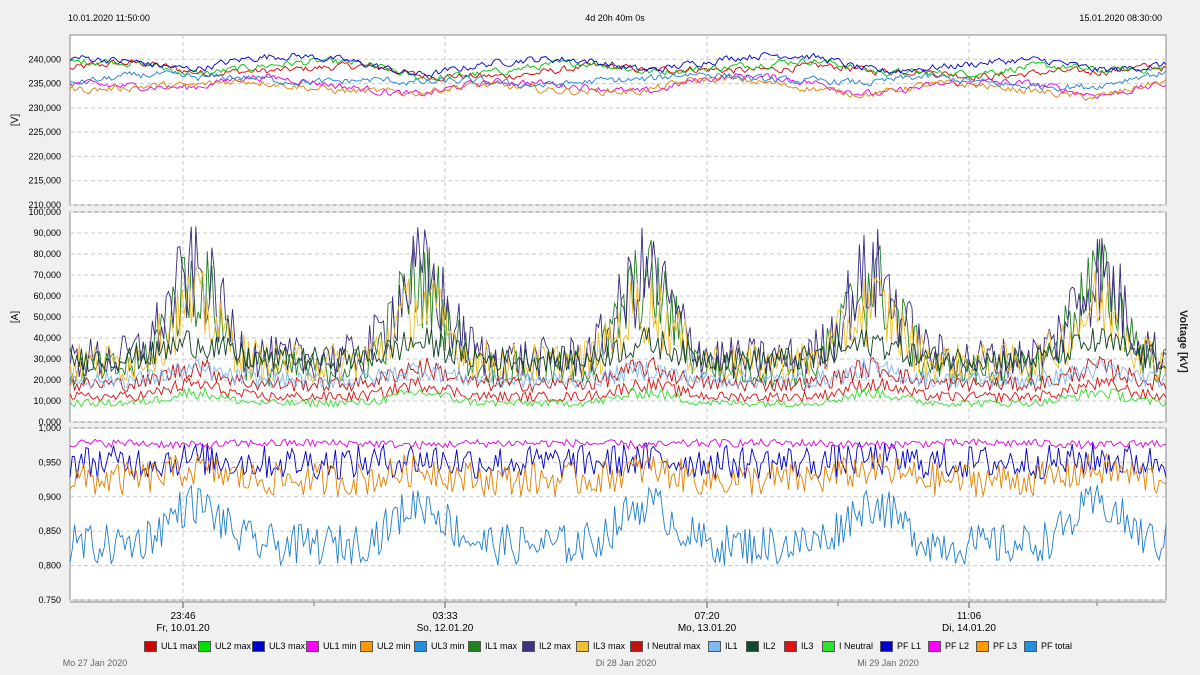 Image resolution: width=1200 pixels, height=675 pixels. Describe the element at coordinates (47, 401) in the screenshot. I see `y-tick-label: 10,000` at that location.